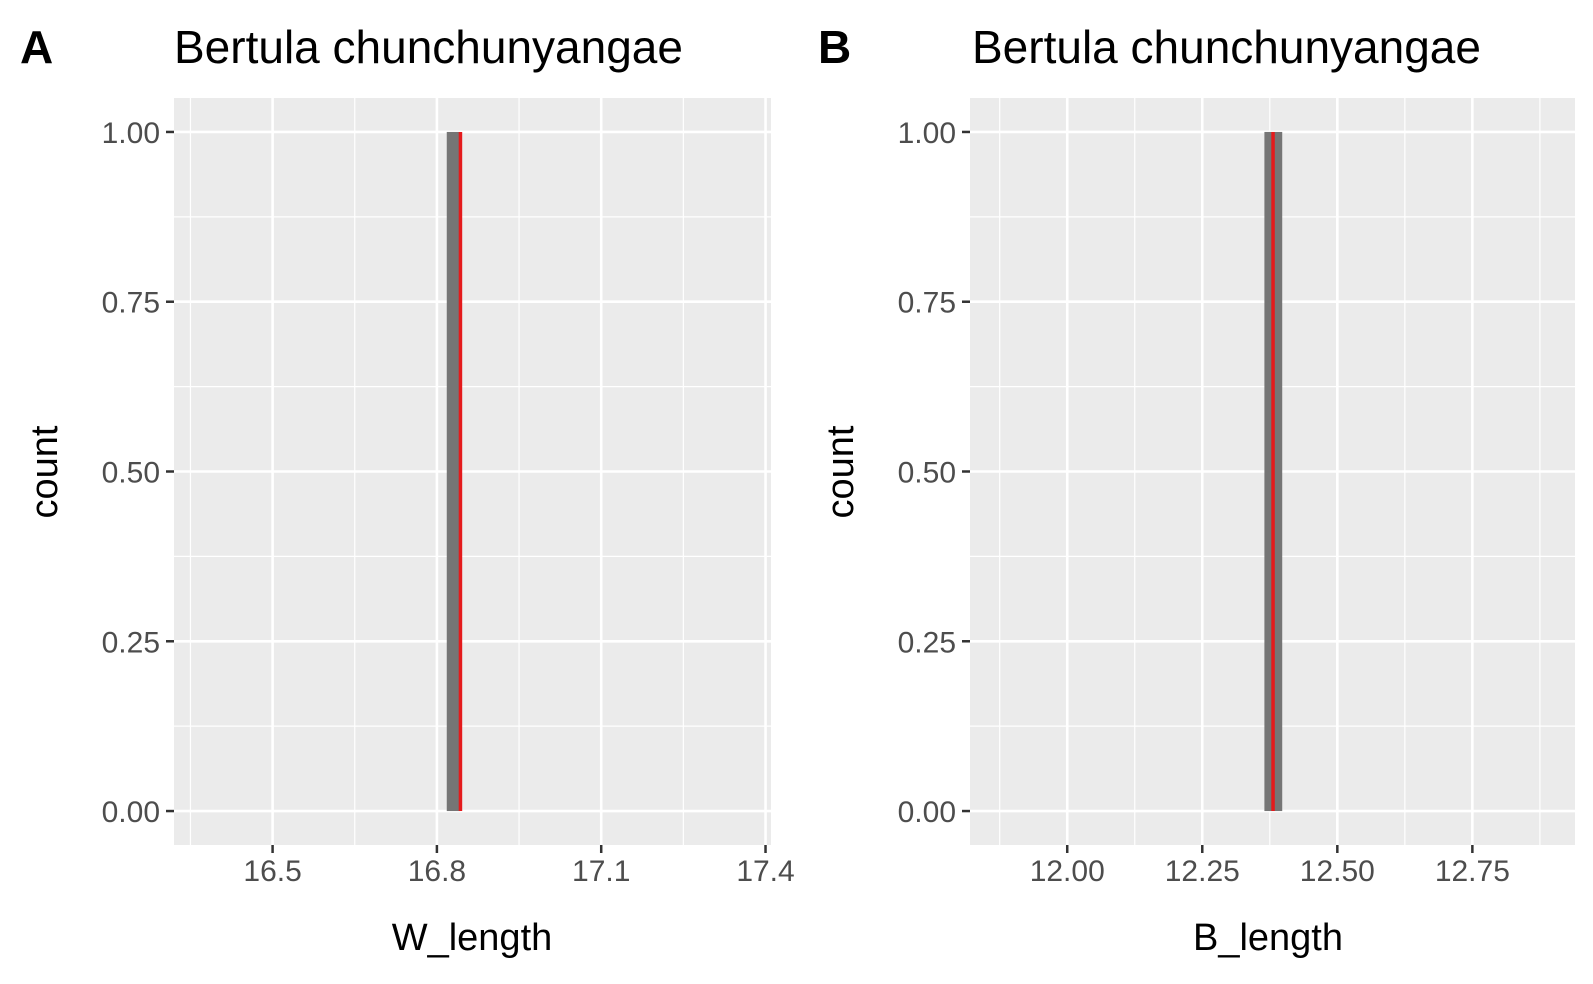  I want to click on panel-b-letter: B, so click(834, 47).